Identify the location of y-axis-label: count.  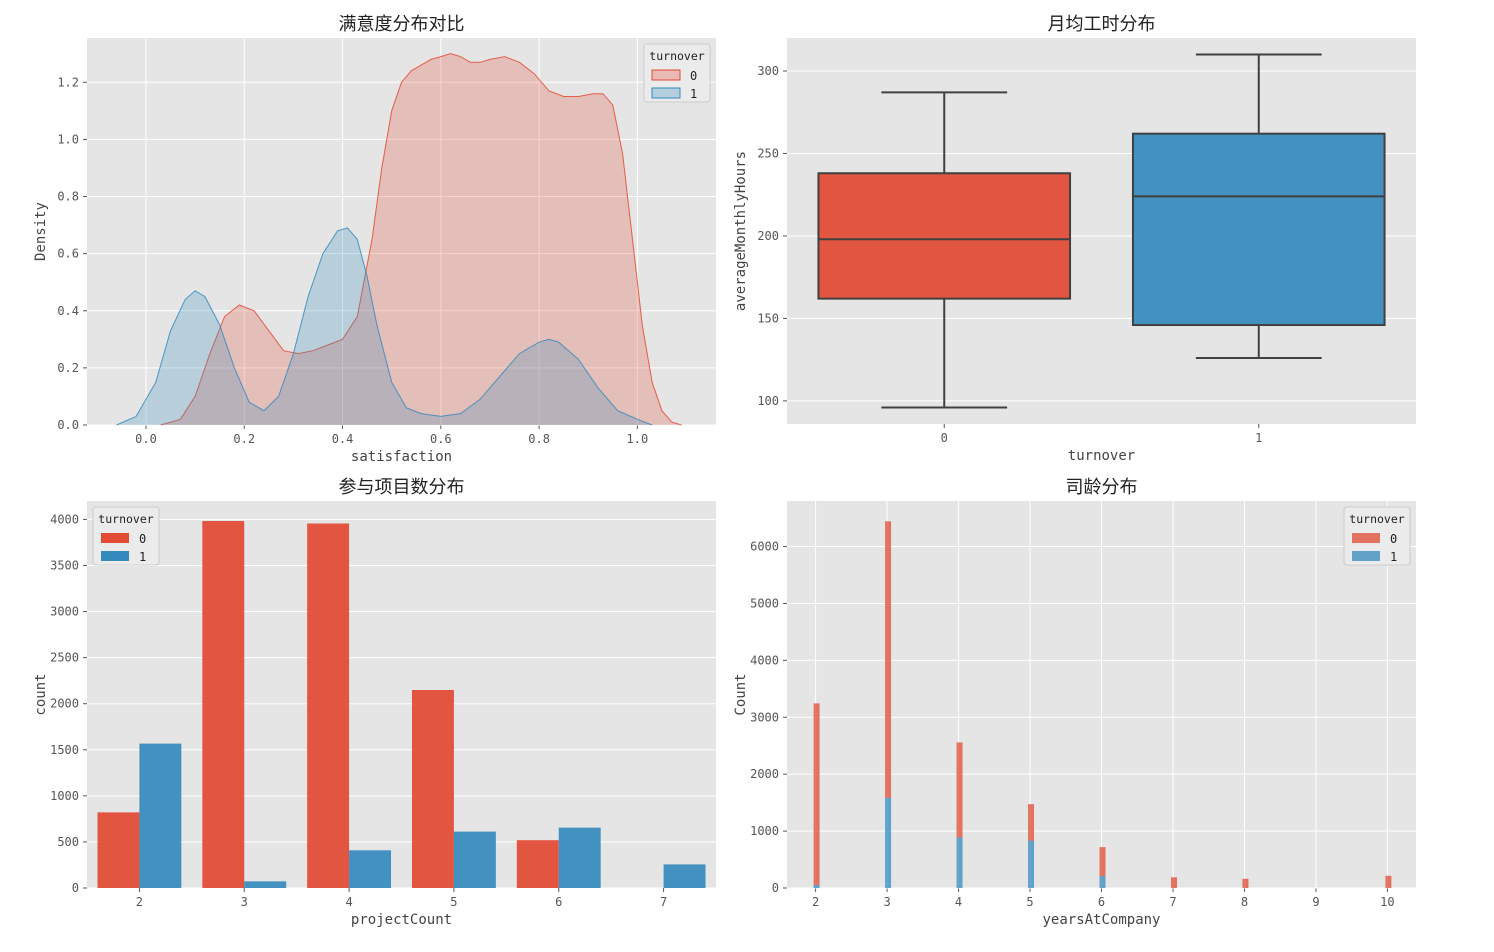
(41, 694).